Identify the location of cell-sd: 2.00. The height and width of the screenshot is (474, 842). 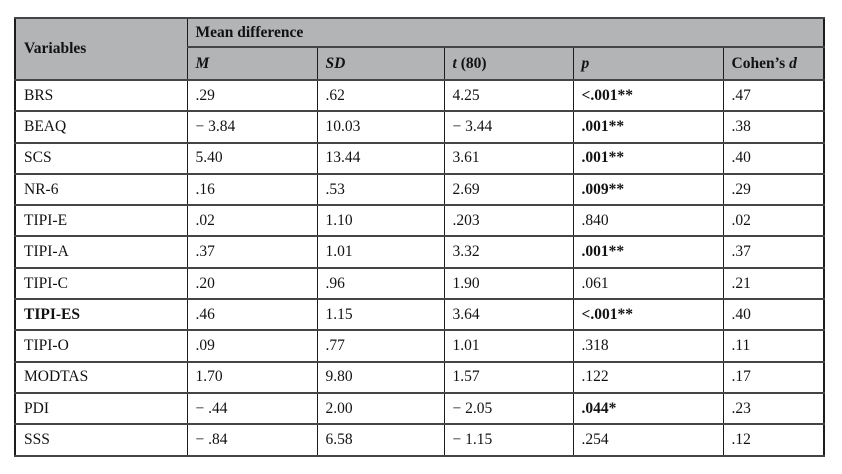
(380, 408).